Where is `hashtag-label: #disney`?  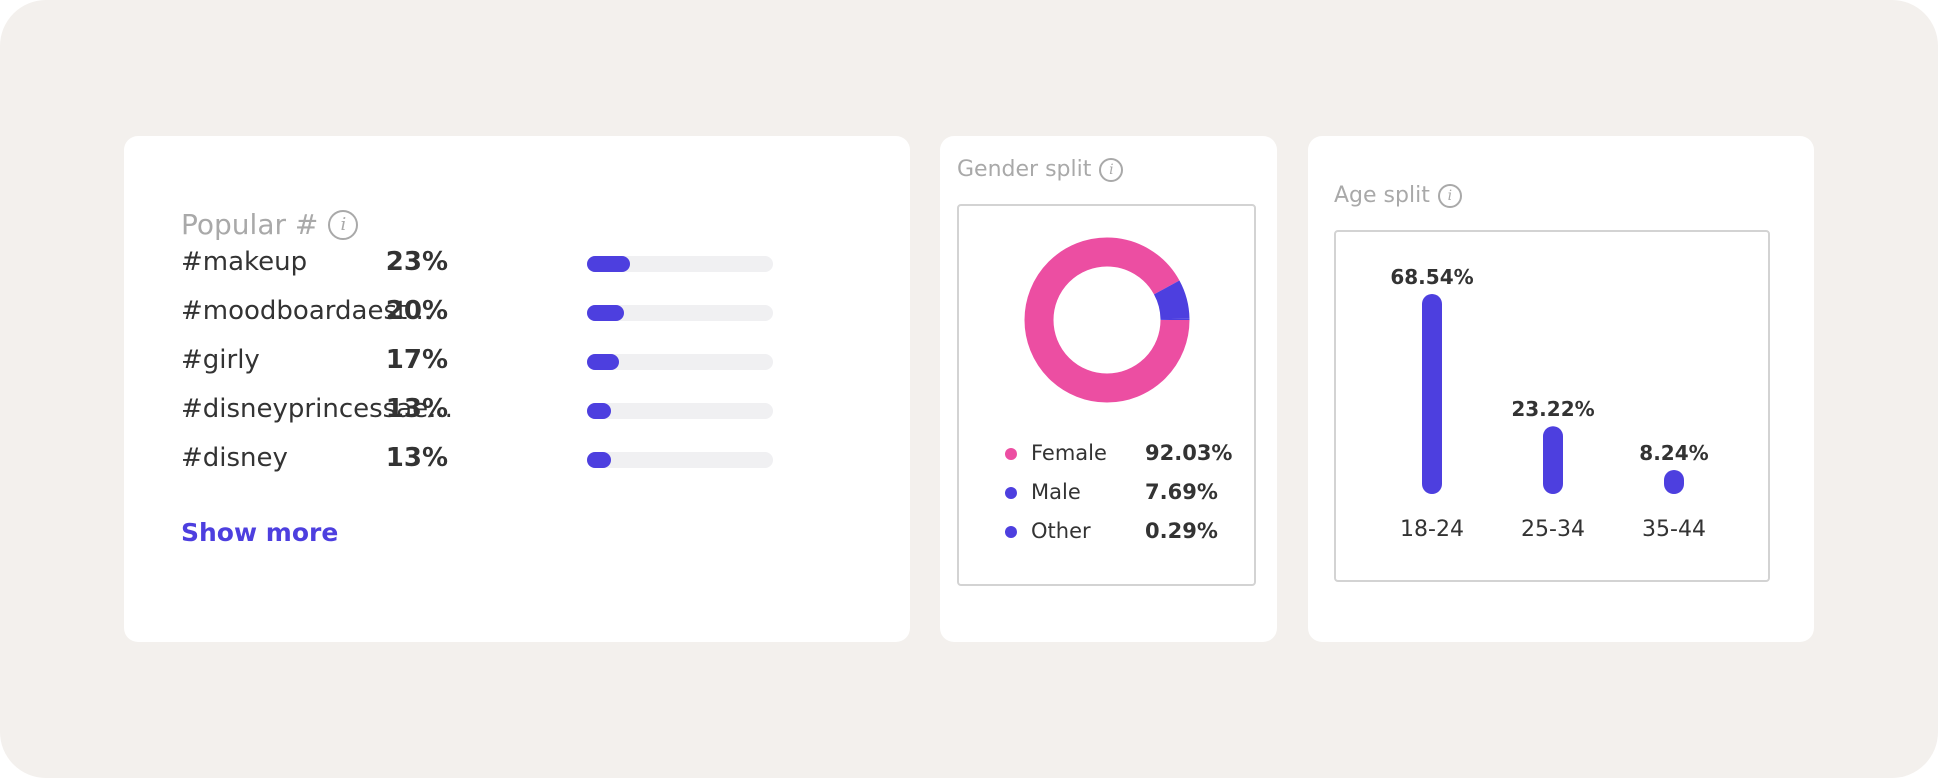 hashtag-label: #disney is located at coordinates (234, 458).